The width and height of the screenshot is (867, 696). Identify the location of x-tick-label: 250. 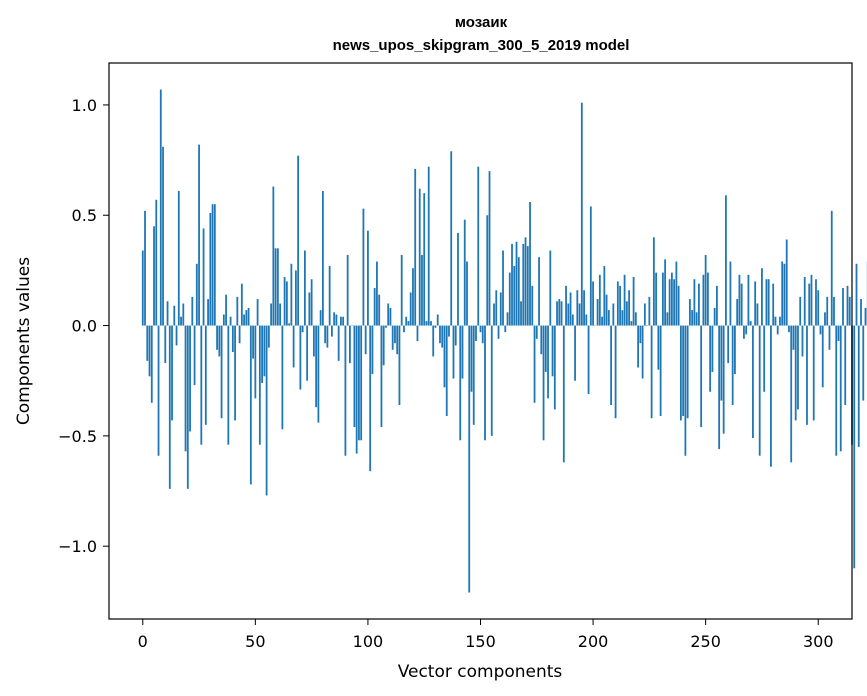
(705, 641).